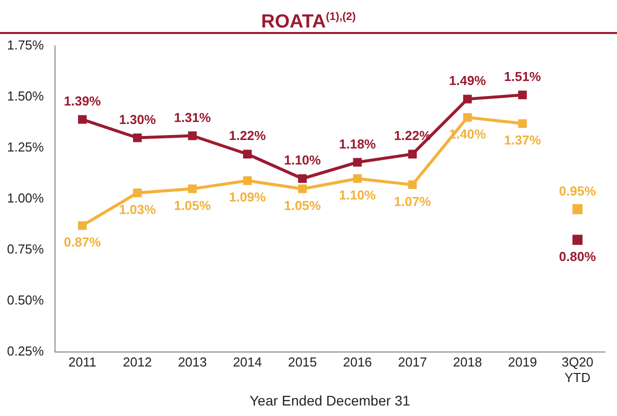 The image size is (617, 416). What do you see at coordinates (577, 256) in the screenshot?
I see `data-label: 0.80%` at bounding box center [577, 256].